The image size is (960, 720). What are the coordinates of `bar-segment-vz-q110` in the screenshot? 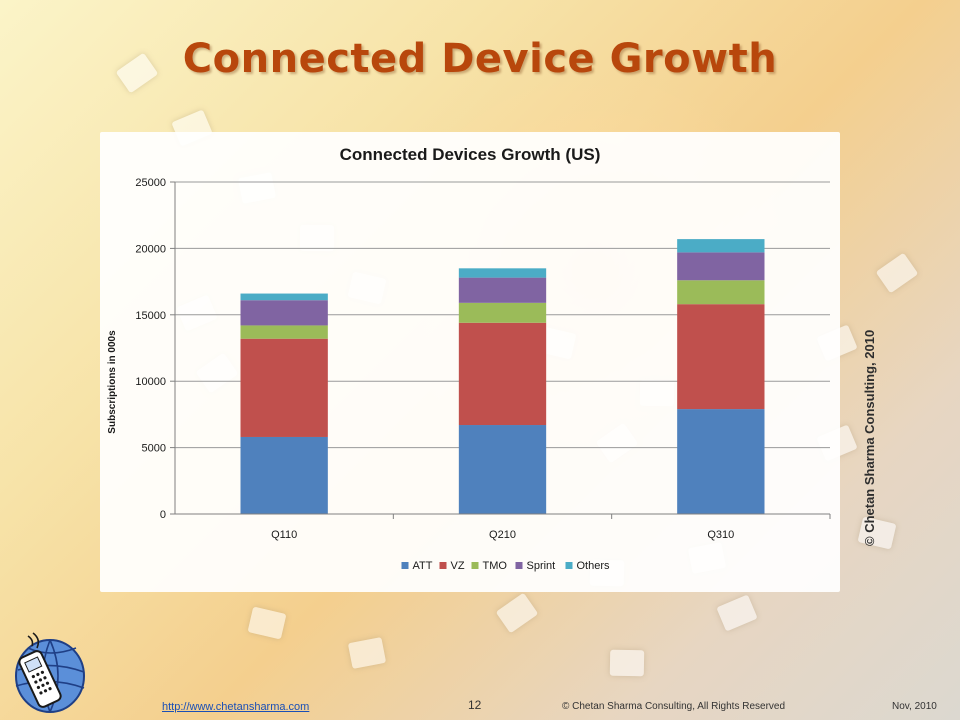 It's located at (284, 387).